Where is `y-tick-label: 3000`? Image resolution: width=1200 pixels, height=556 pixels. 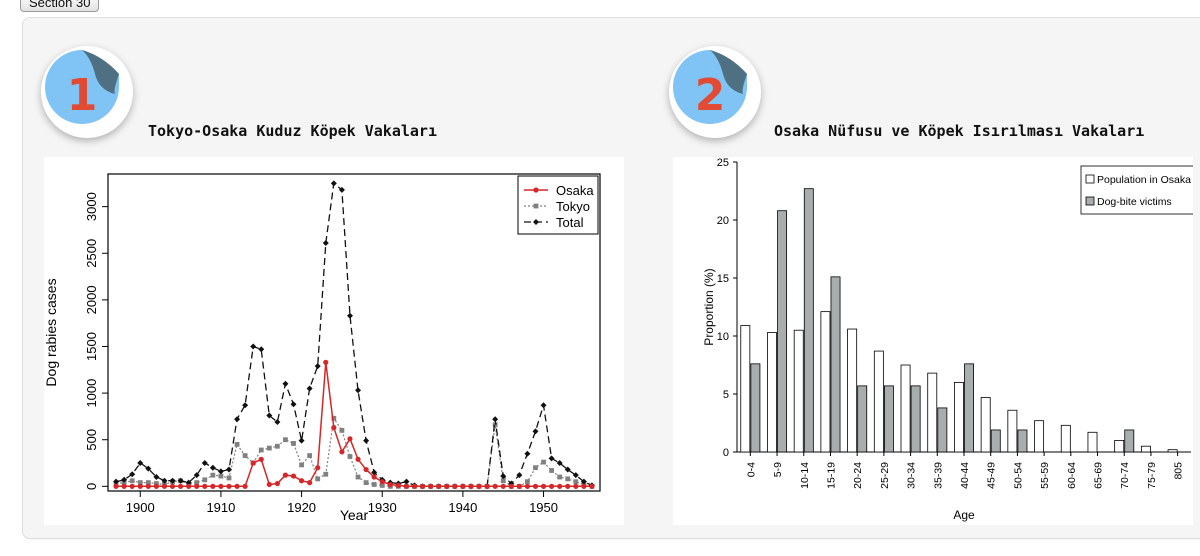 y-tick-label: 3000 is located at coordinates (91, 206).